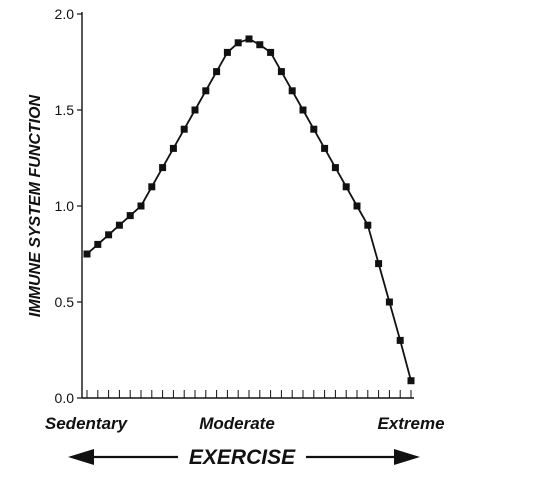 Image resolution: width=534 pixels, height=485 pixels. Describe the element at coordinates (35, 205) in the screenshot. I see `y-axis-title: IMMUNE SYSTEM FUNCTION` at that location.